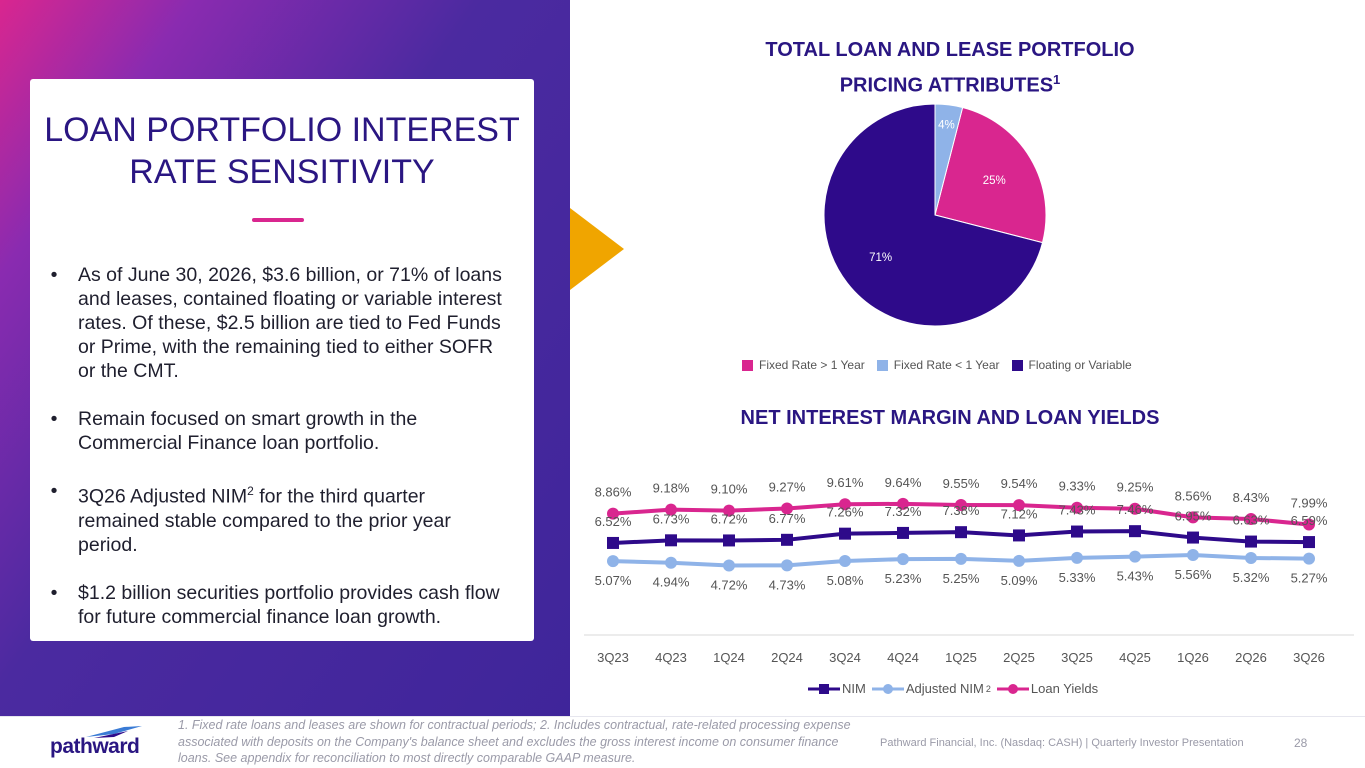  Describe the element at coordinates (949, 159) in the screenshot. I see `pie-slice` at that location.